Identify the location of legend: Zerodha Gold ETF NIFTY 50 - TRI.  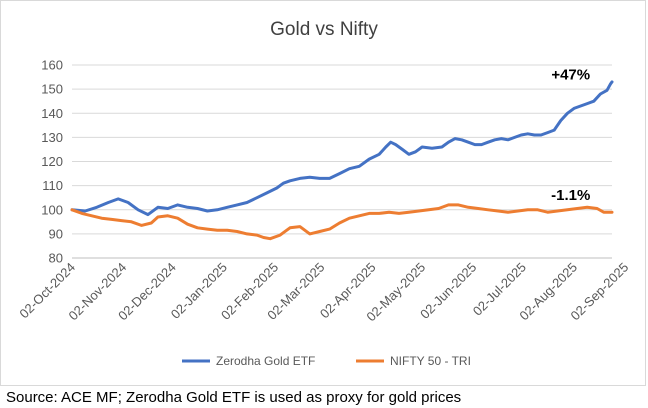
(326, 361).